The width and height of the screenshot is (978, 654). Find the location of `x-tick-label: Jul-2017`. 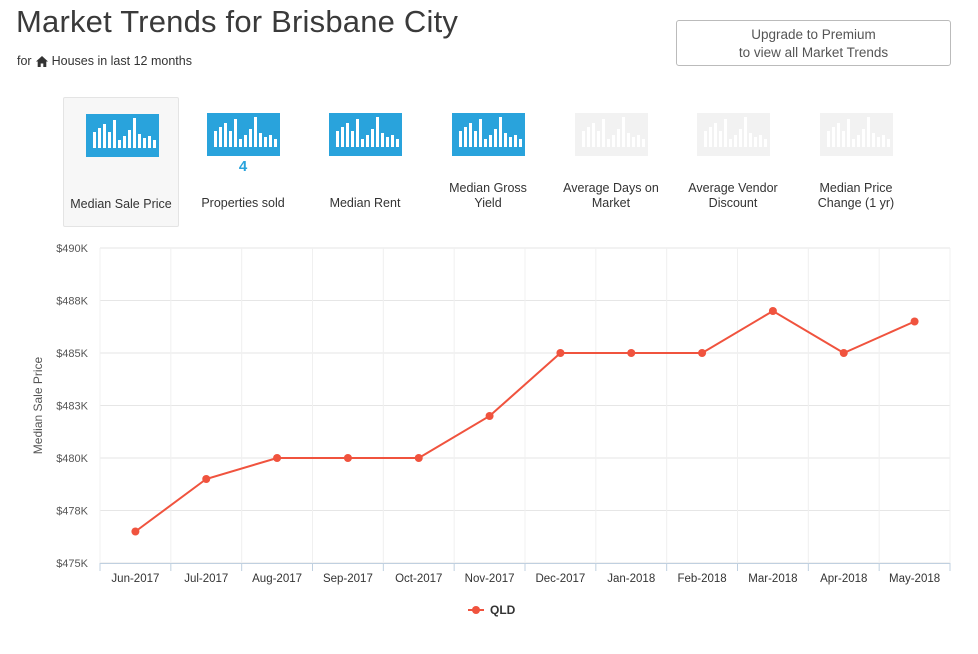

x-tick-label: Jul-2017 is located at coordinates (206, 579).